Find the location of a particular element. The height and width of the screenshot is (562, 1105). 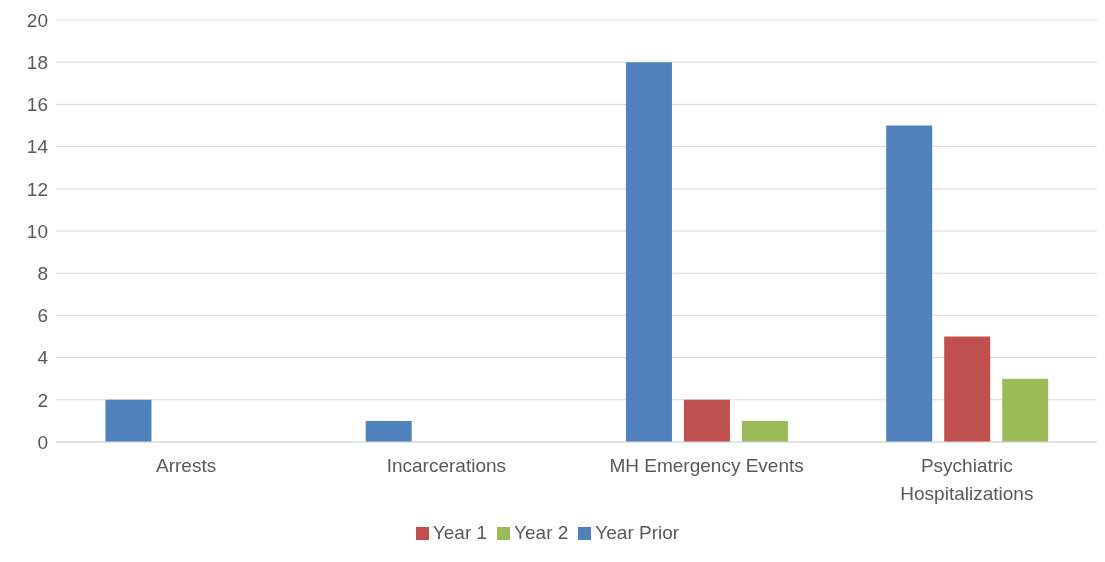

x-tick-label: Arrests is located at coordinates (186, 465).